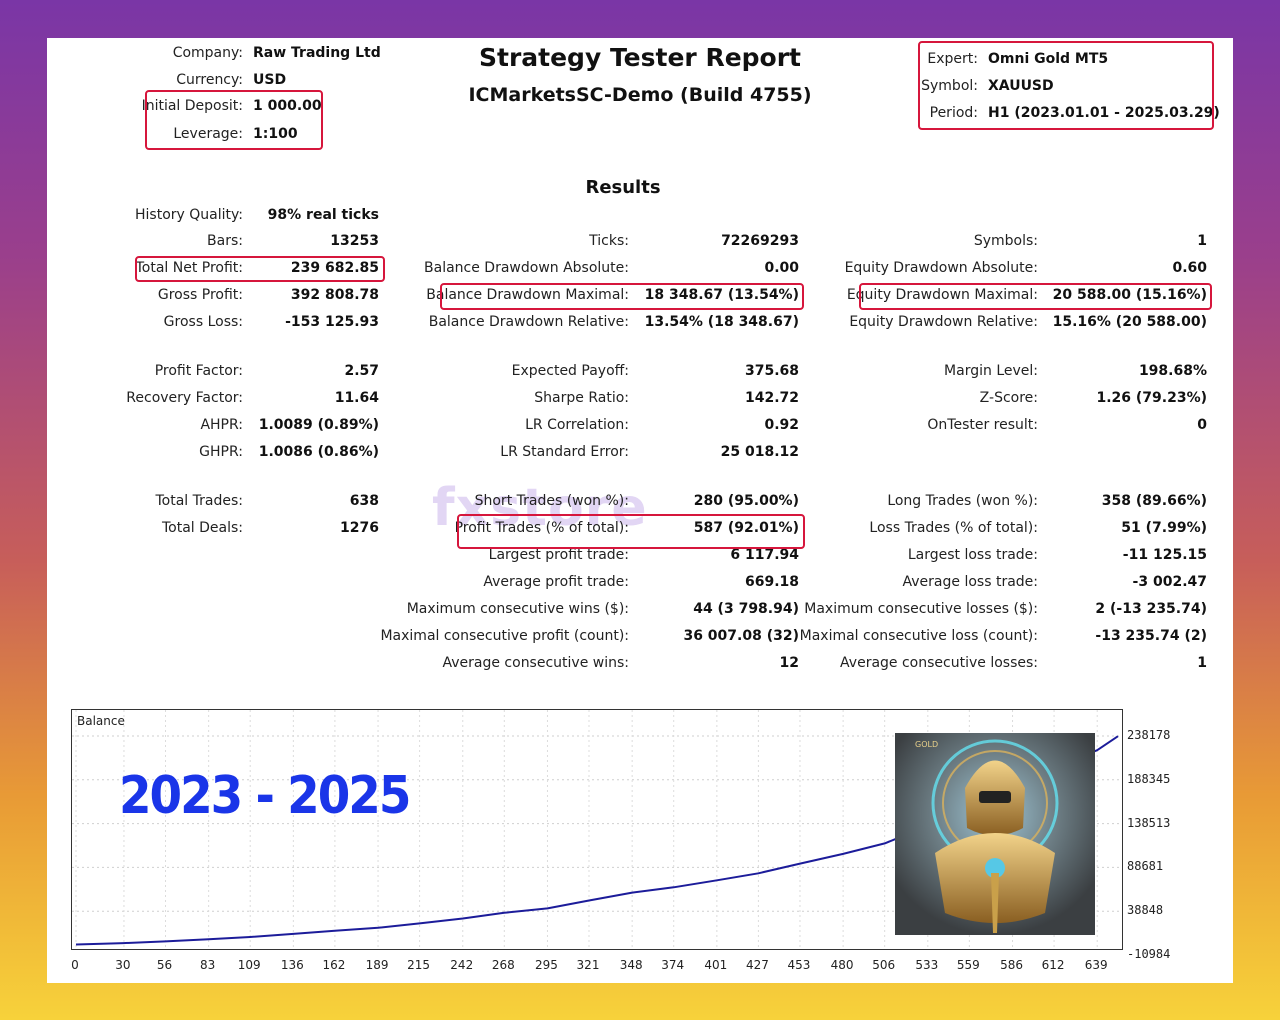 The width and height of the screenshot is (1280, 1020). Describe the element at coordinates (939, 663) in the screenshot. I see `average-consecutive-losses-label: Average consecutive losses:` at that location.